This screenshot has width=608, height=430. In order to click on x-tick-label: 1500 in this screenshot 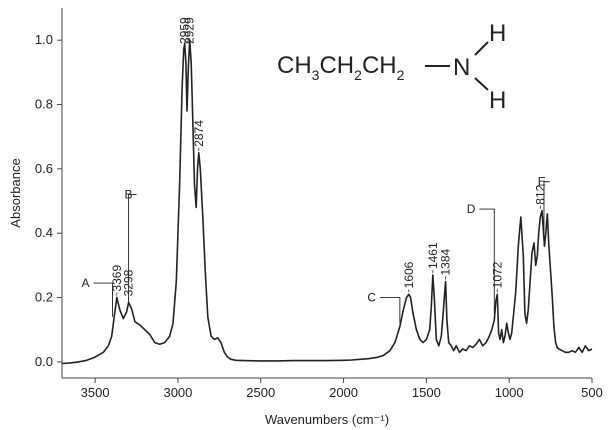, I will do `click(426, 392)`.